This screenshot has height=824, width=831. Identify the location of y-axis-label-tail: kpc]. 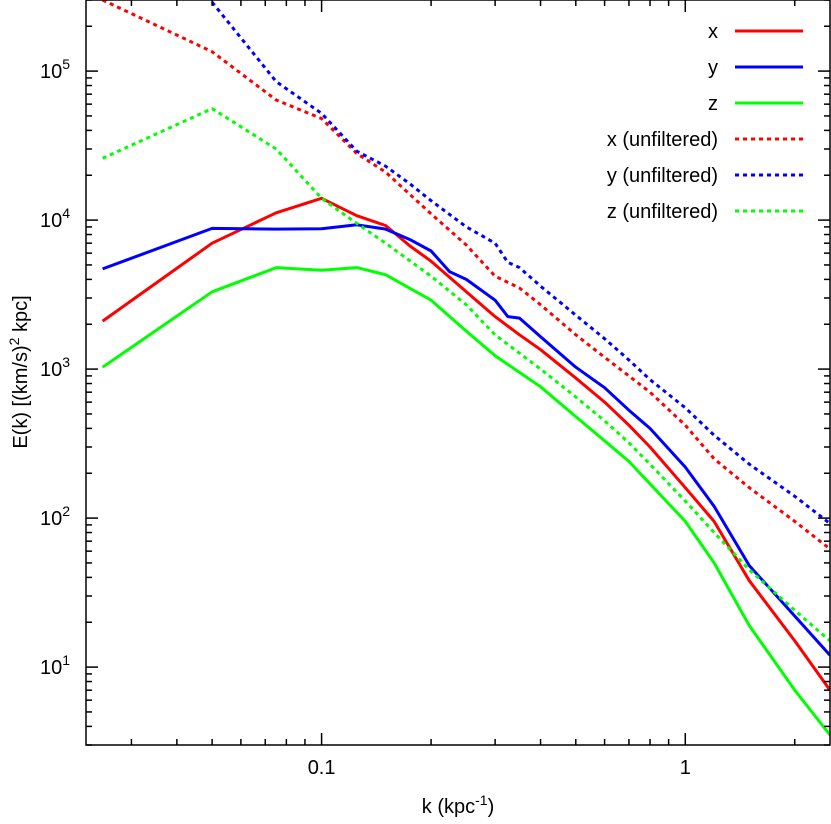
(21, 316).